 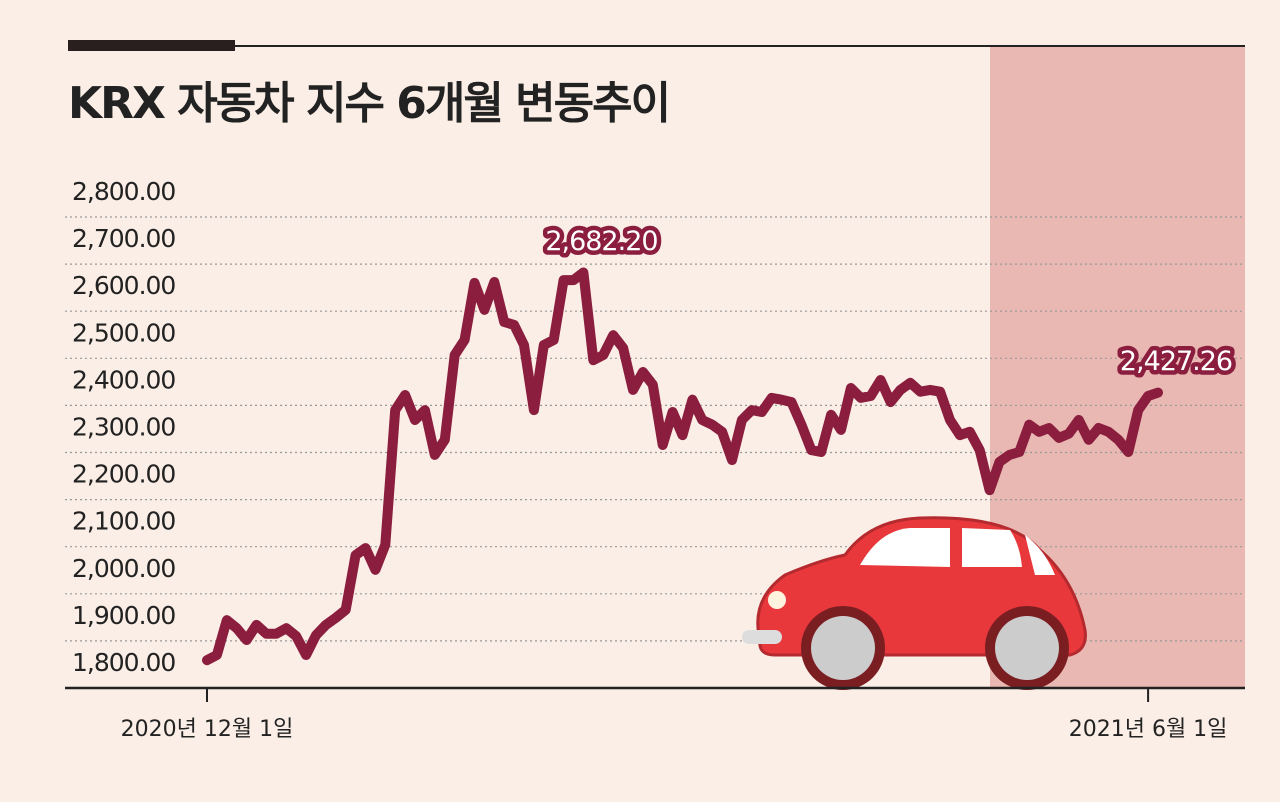 What do you see at coordinates (123, 332) in the screenshot?
I see `y-tick-label: 2,500.00` at bounding box center [123, 332].